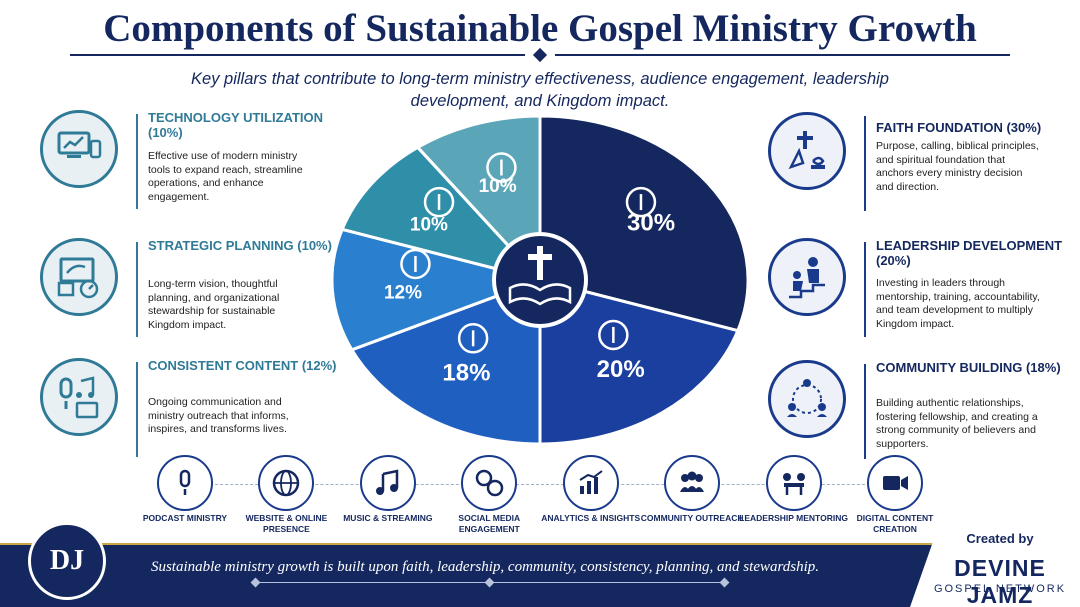  What do you see at coordinates (489, 523) in the screenshot?
I see `channel-label: SOCIAL MEDIA ENGAGEMENT` at bounding box center [489, 523].